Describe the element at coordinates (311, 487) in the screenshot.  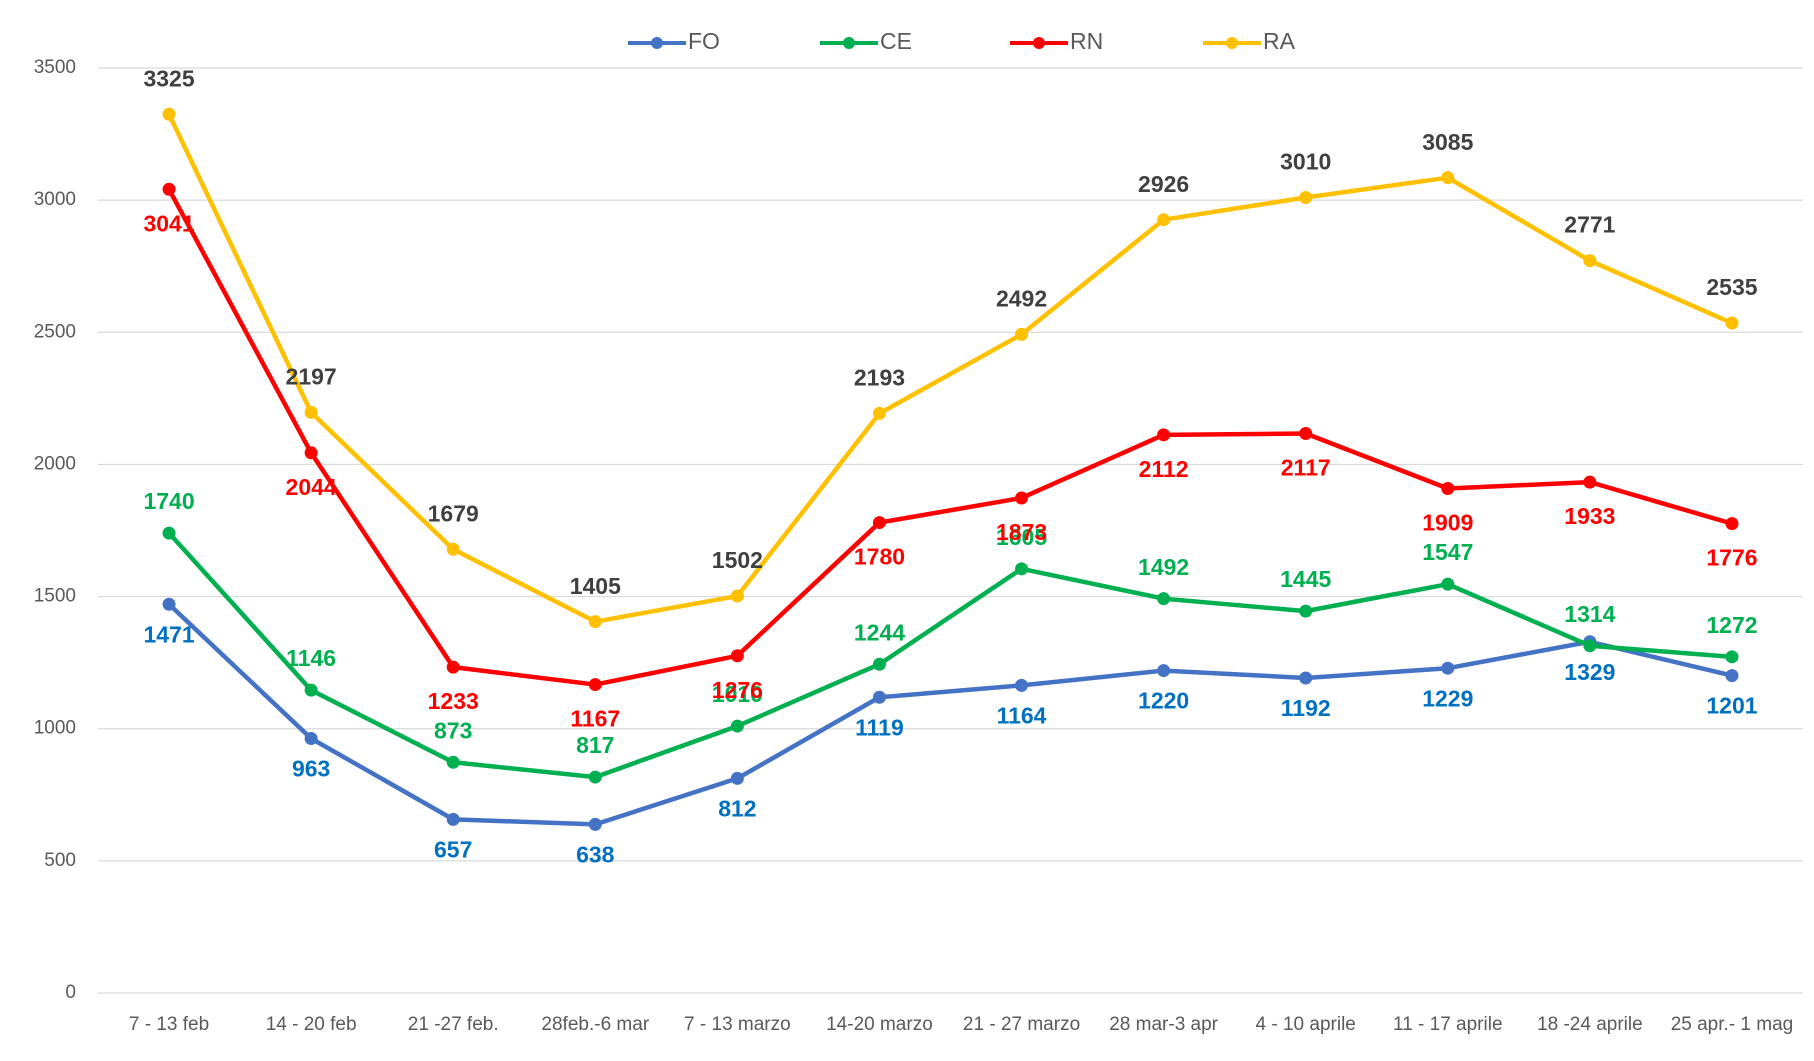
I see `data-label: 2044` at that location.